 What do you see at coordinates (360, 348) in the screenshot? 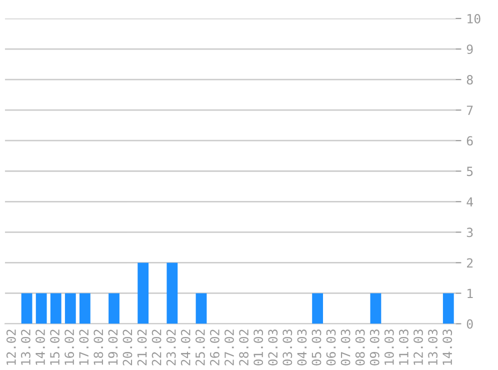
I see `x-tick-label: 08.03` at bounding box center [360, 348].